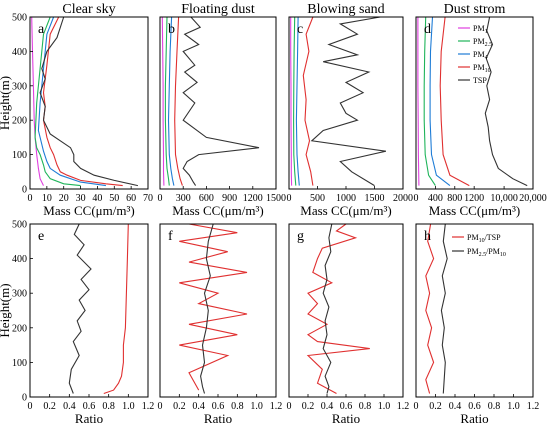 The width and height of the screenshot is (550, 427). What do you see at coordinates (454, 198) in the screenshot?
I see `x-tick-label: 800` at bounding box center [454, 198].